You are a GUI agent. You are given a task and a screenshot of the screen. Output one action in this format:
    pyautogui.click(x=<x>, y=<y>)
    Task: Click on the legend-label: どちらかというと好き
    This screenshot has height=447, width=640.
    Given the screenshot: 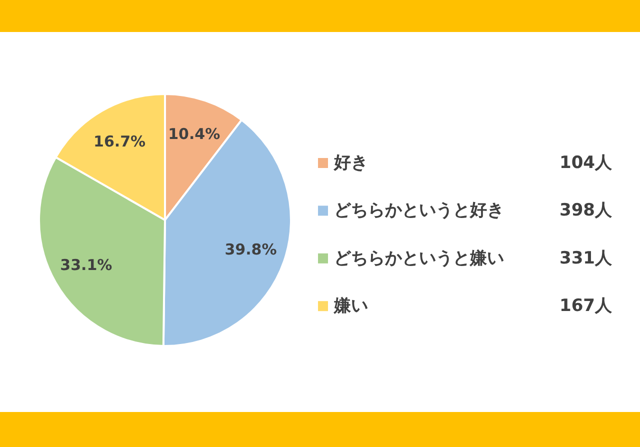 What is the action you would take?
    pyautogui.click(x=419, y=210)
    